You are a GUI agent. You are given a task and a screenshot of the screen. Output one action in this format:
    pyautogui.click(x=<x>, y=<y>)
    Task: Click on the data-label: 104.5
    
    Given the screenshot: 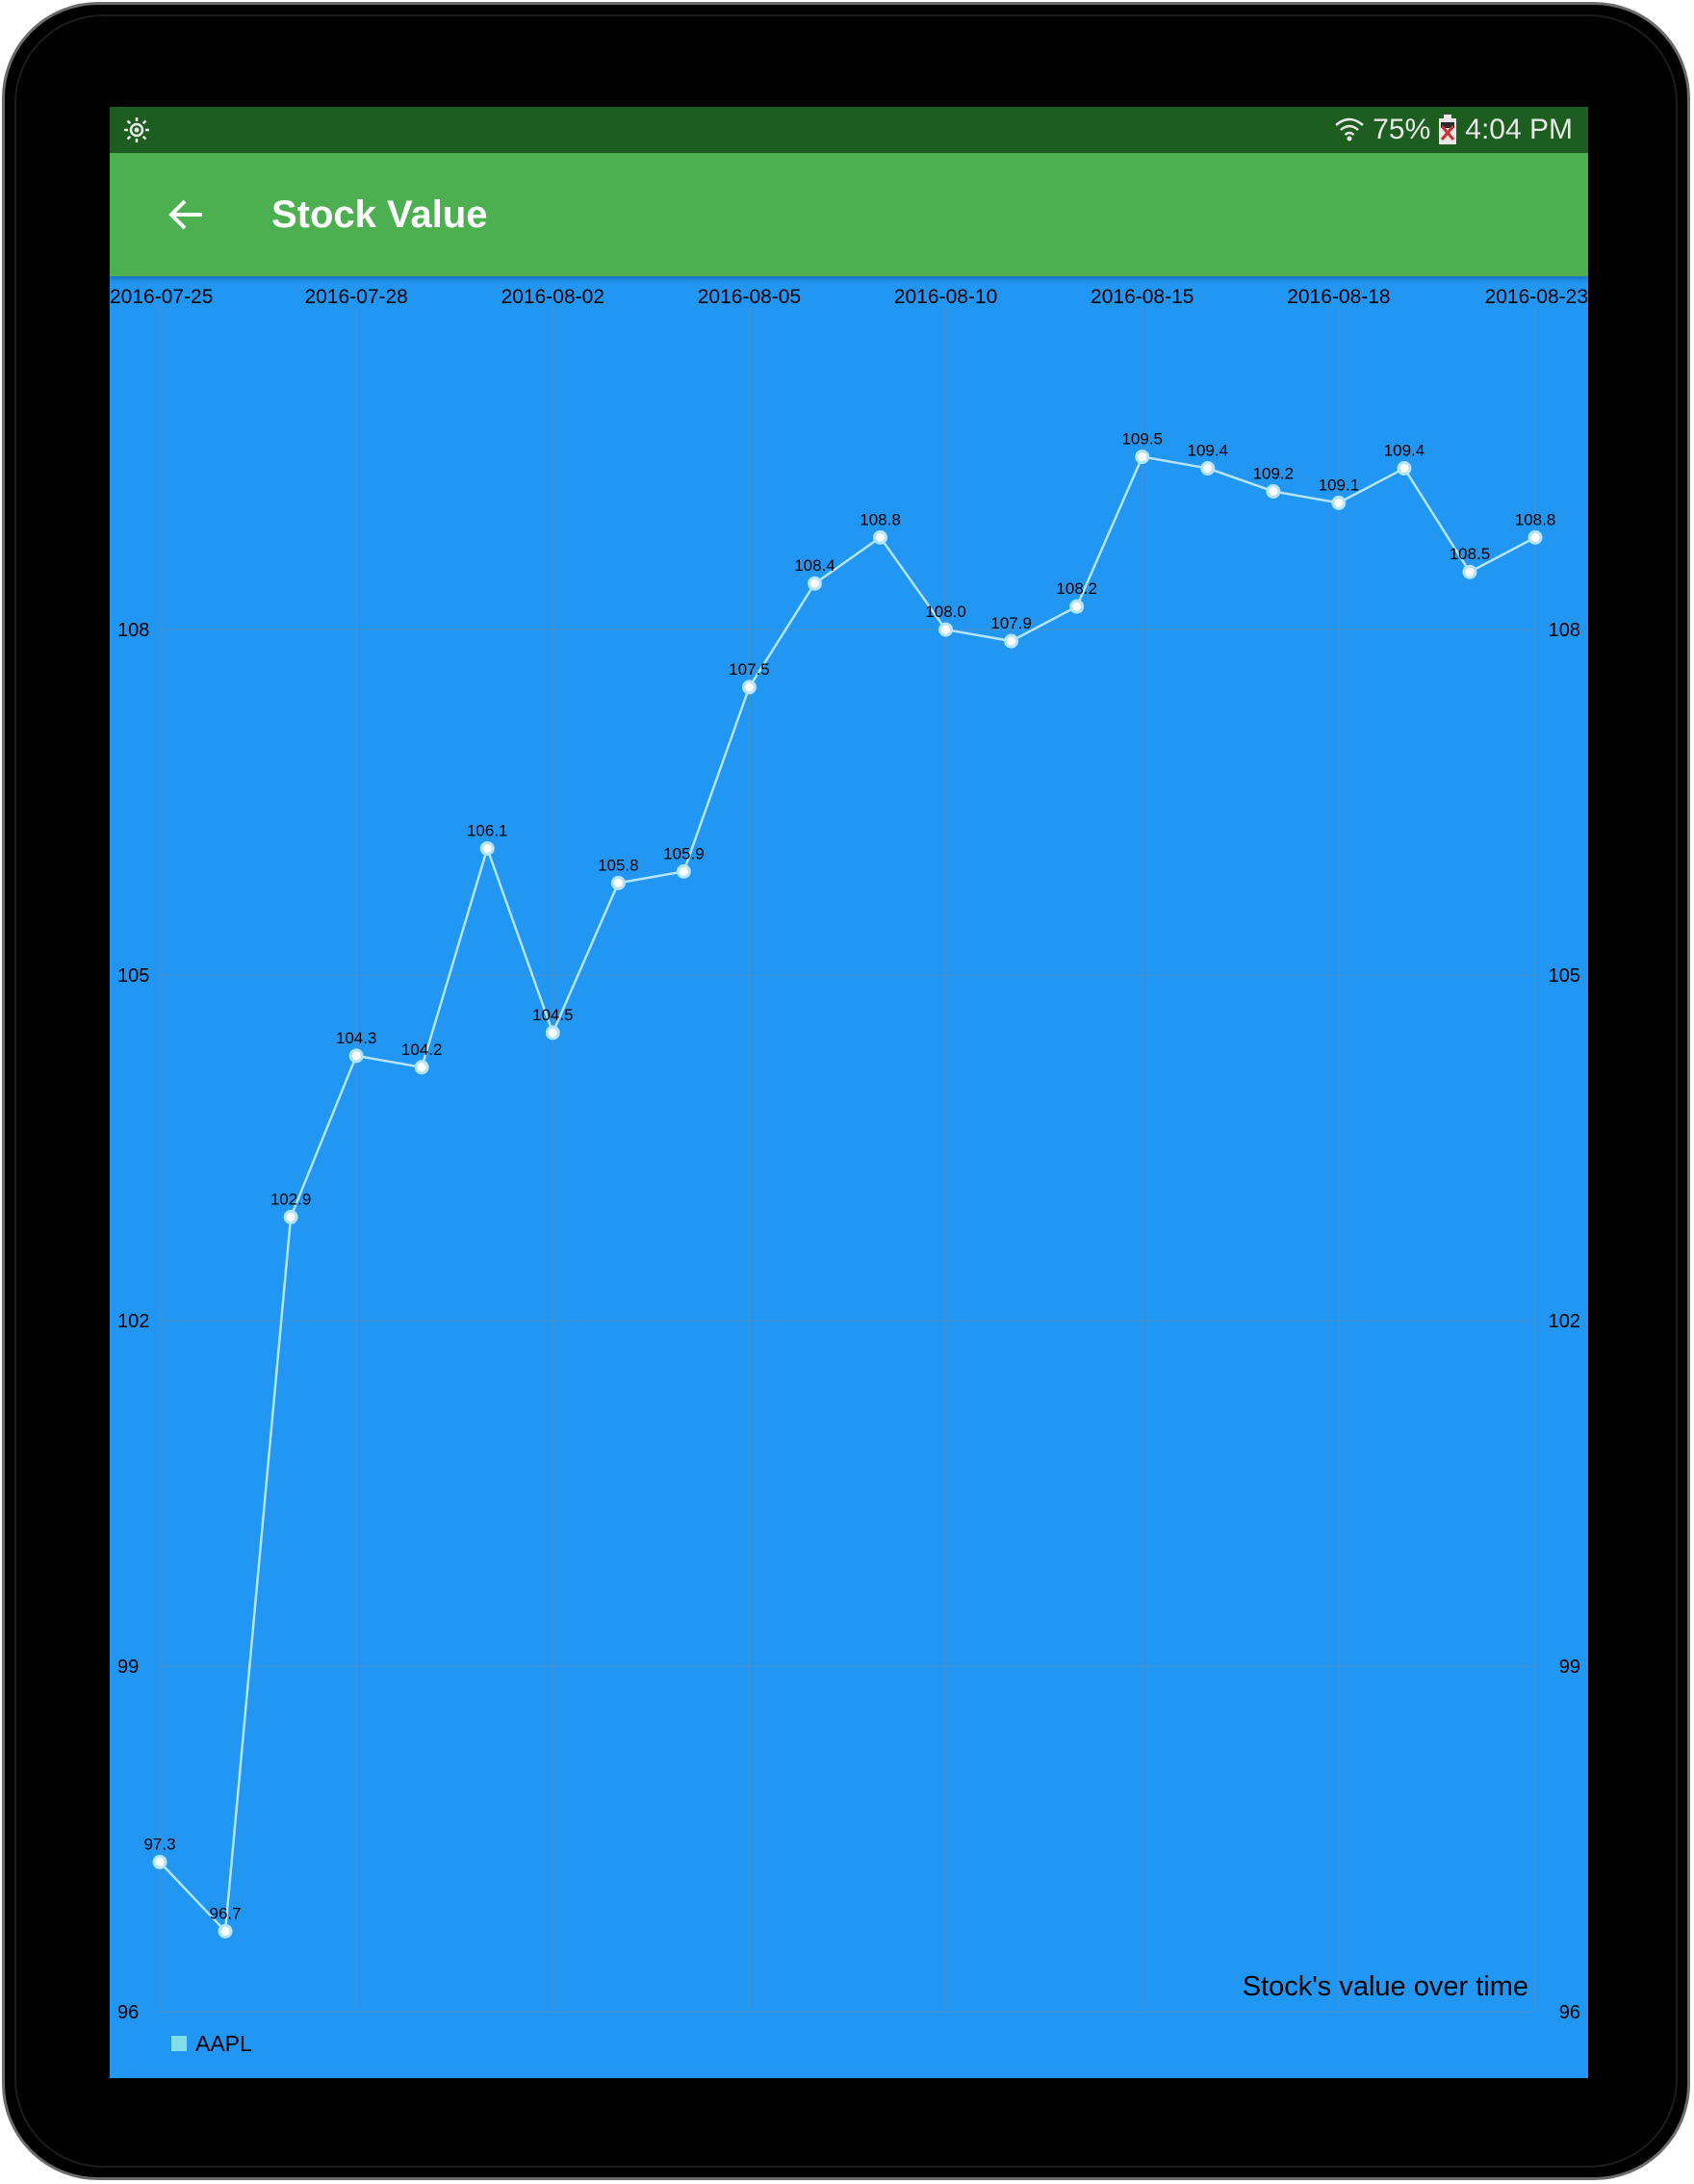 What is the action you would take?
    pyautogui.click(x=553, y=1015)
    